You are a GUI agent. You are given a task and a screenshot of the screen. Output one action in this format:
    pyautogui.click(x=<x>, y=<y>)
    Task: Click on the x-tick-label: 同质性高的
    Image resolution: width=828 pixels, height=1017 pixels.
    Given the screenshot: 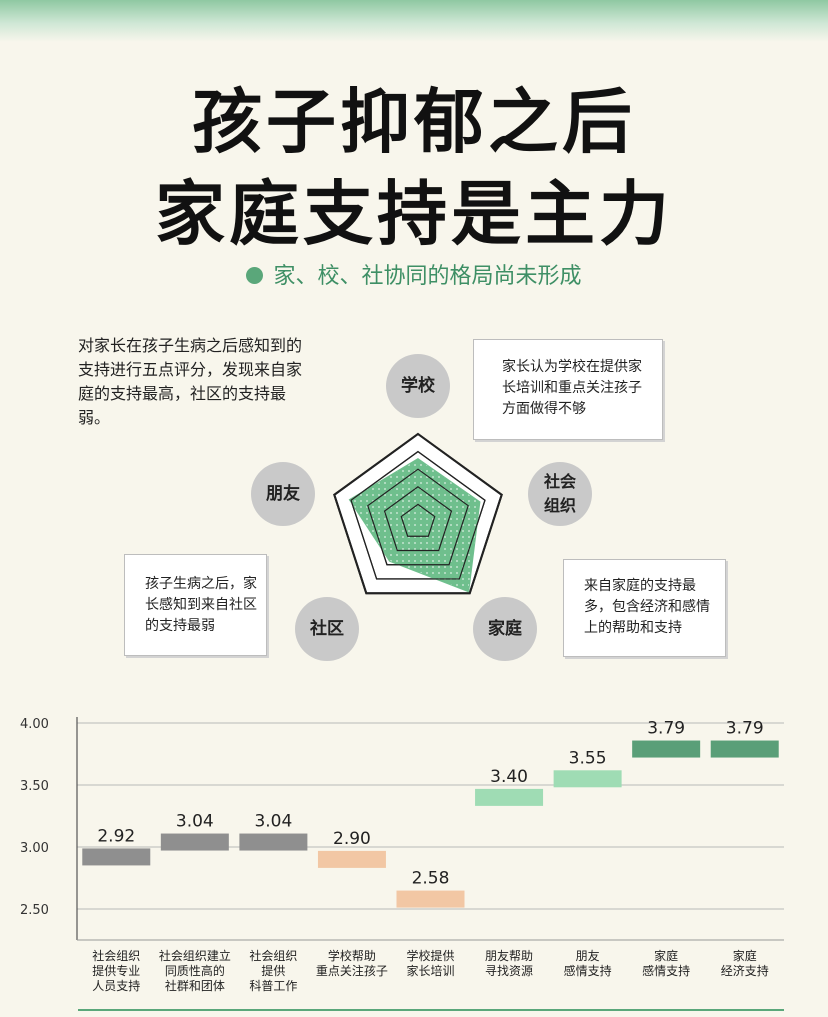 What is the action you would take?
    pyautogui.click(x=195, y=970)
    